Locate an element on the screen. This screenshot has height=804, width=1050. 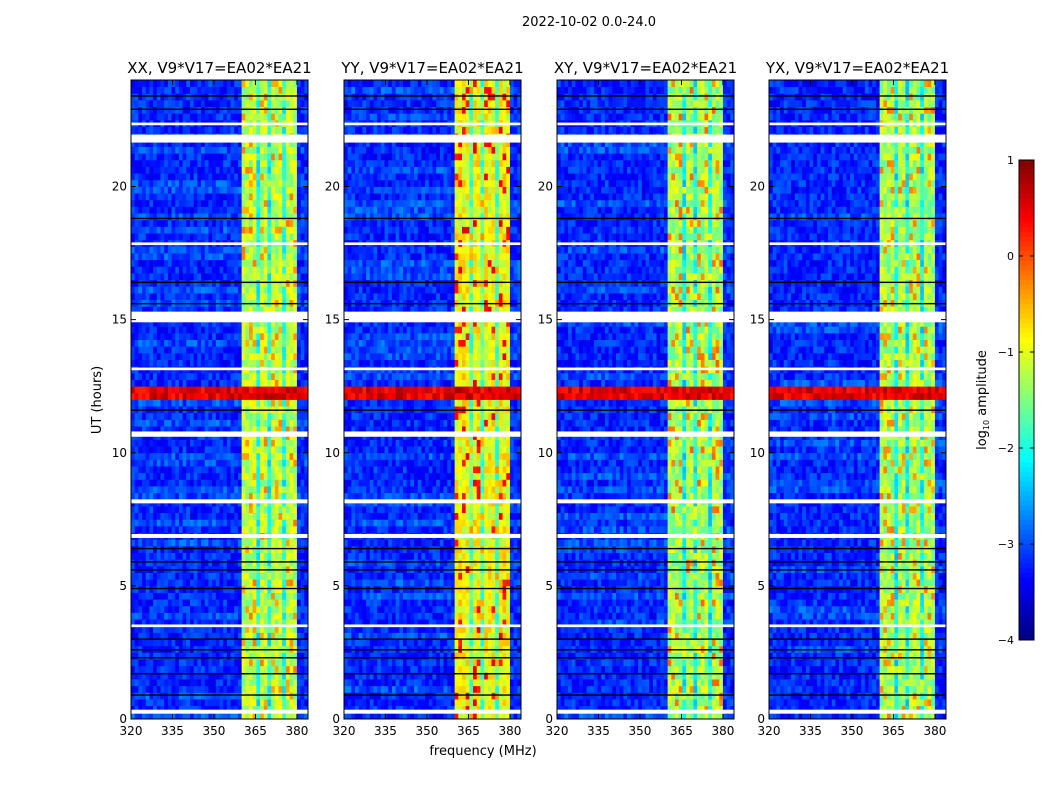
suptitle: 2022-10-02 0.0-24.0 is located at coordinates (589, 22).